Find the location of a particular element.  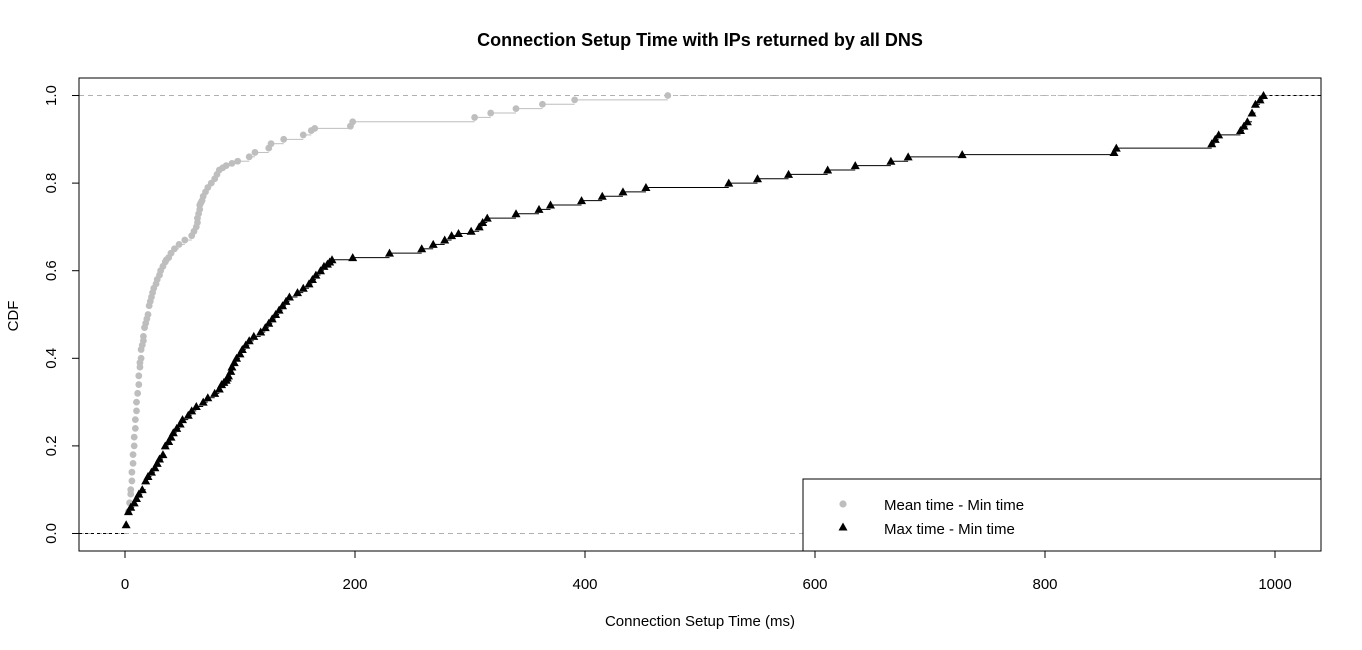

y-tick-label: 0.6 is located at coordinates (51, 270).